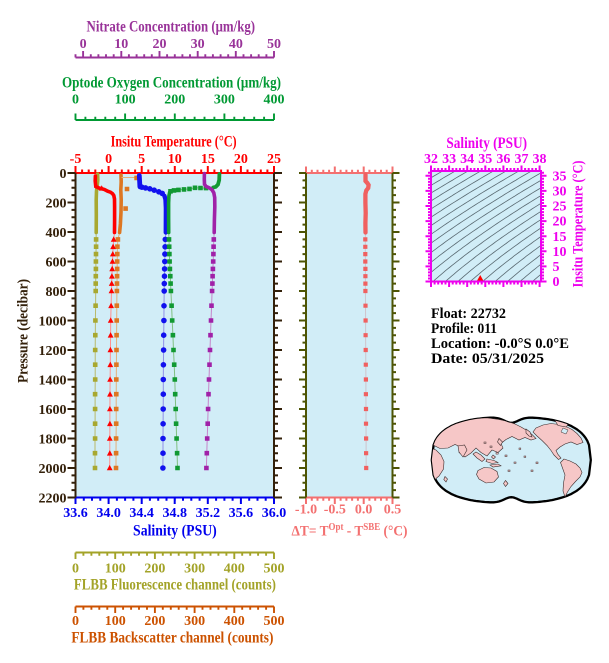 The image size is (609, 663). I want to click on svg-text: 34.8, so click(175, 513).